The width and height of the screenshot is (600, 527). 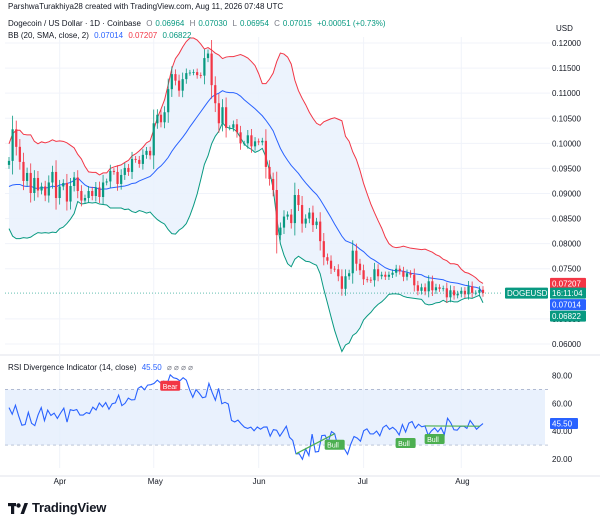 What do you see at coordinates (567, 293) in the screenshot?
I see `countdown-tag: 16:11:04` at bounding box center [567, 293].